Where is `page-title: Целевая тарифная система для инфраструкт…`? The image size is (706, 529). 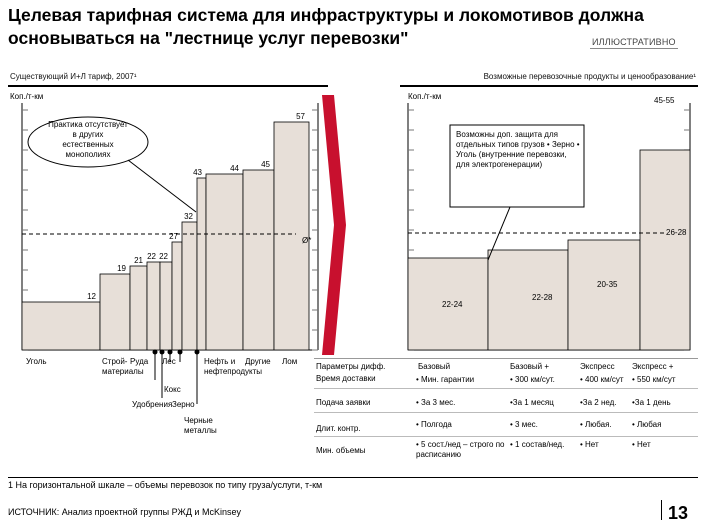
page-title: Целевая тарифная система для инфраструкт… is located at coordinates (326, 26).